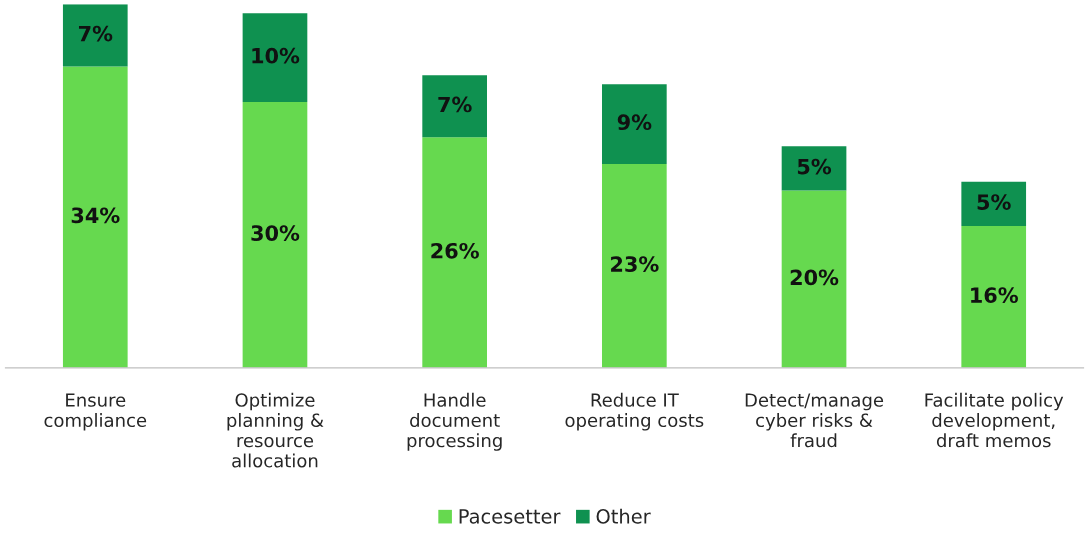 This screenshot has height=545, width=1089. I want to click on x-tick-label: Optimize planning & resource allocation, so click(275, 430).